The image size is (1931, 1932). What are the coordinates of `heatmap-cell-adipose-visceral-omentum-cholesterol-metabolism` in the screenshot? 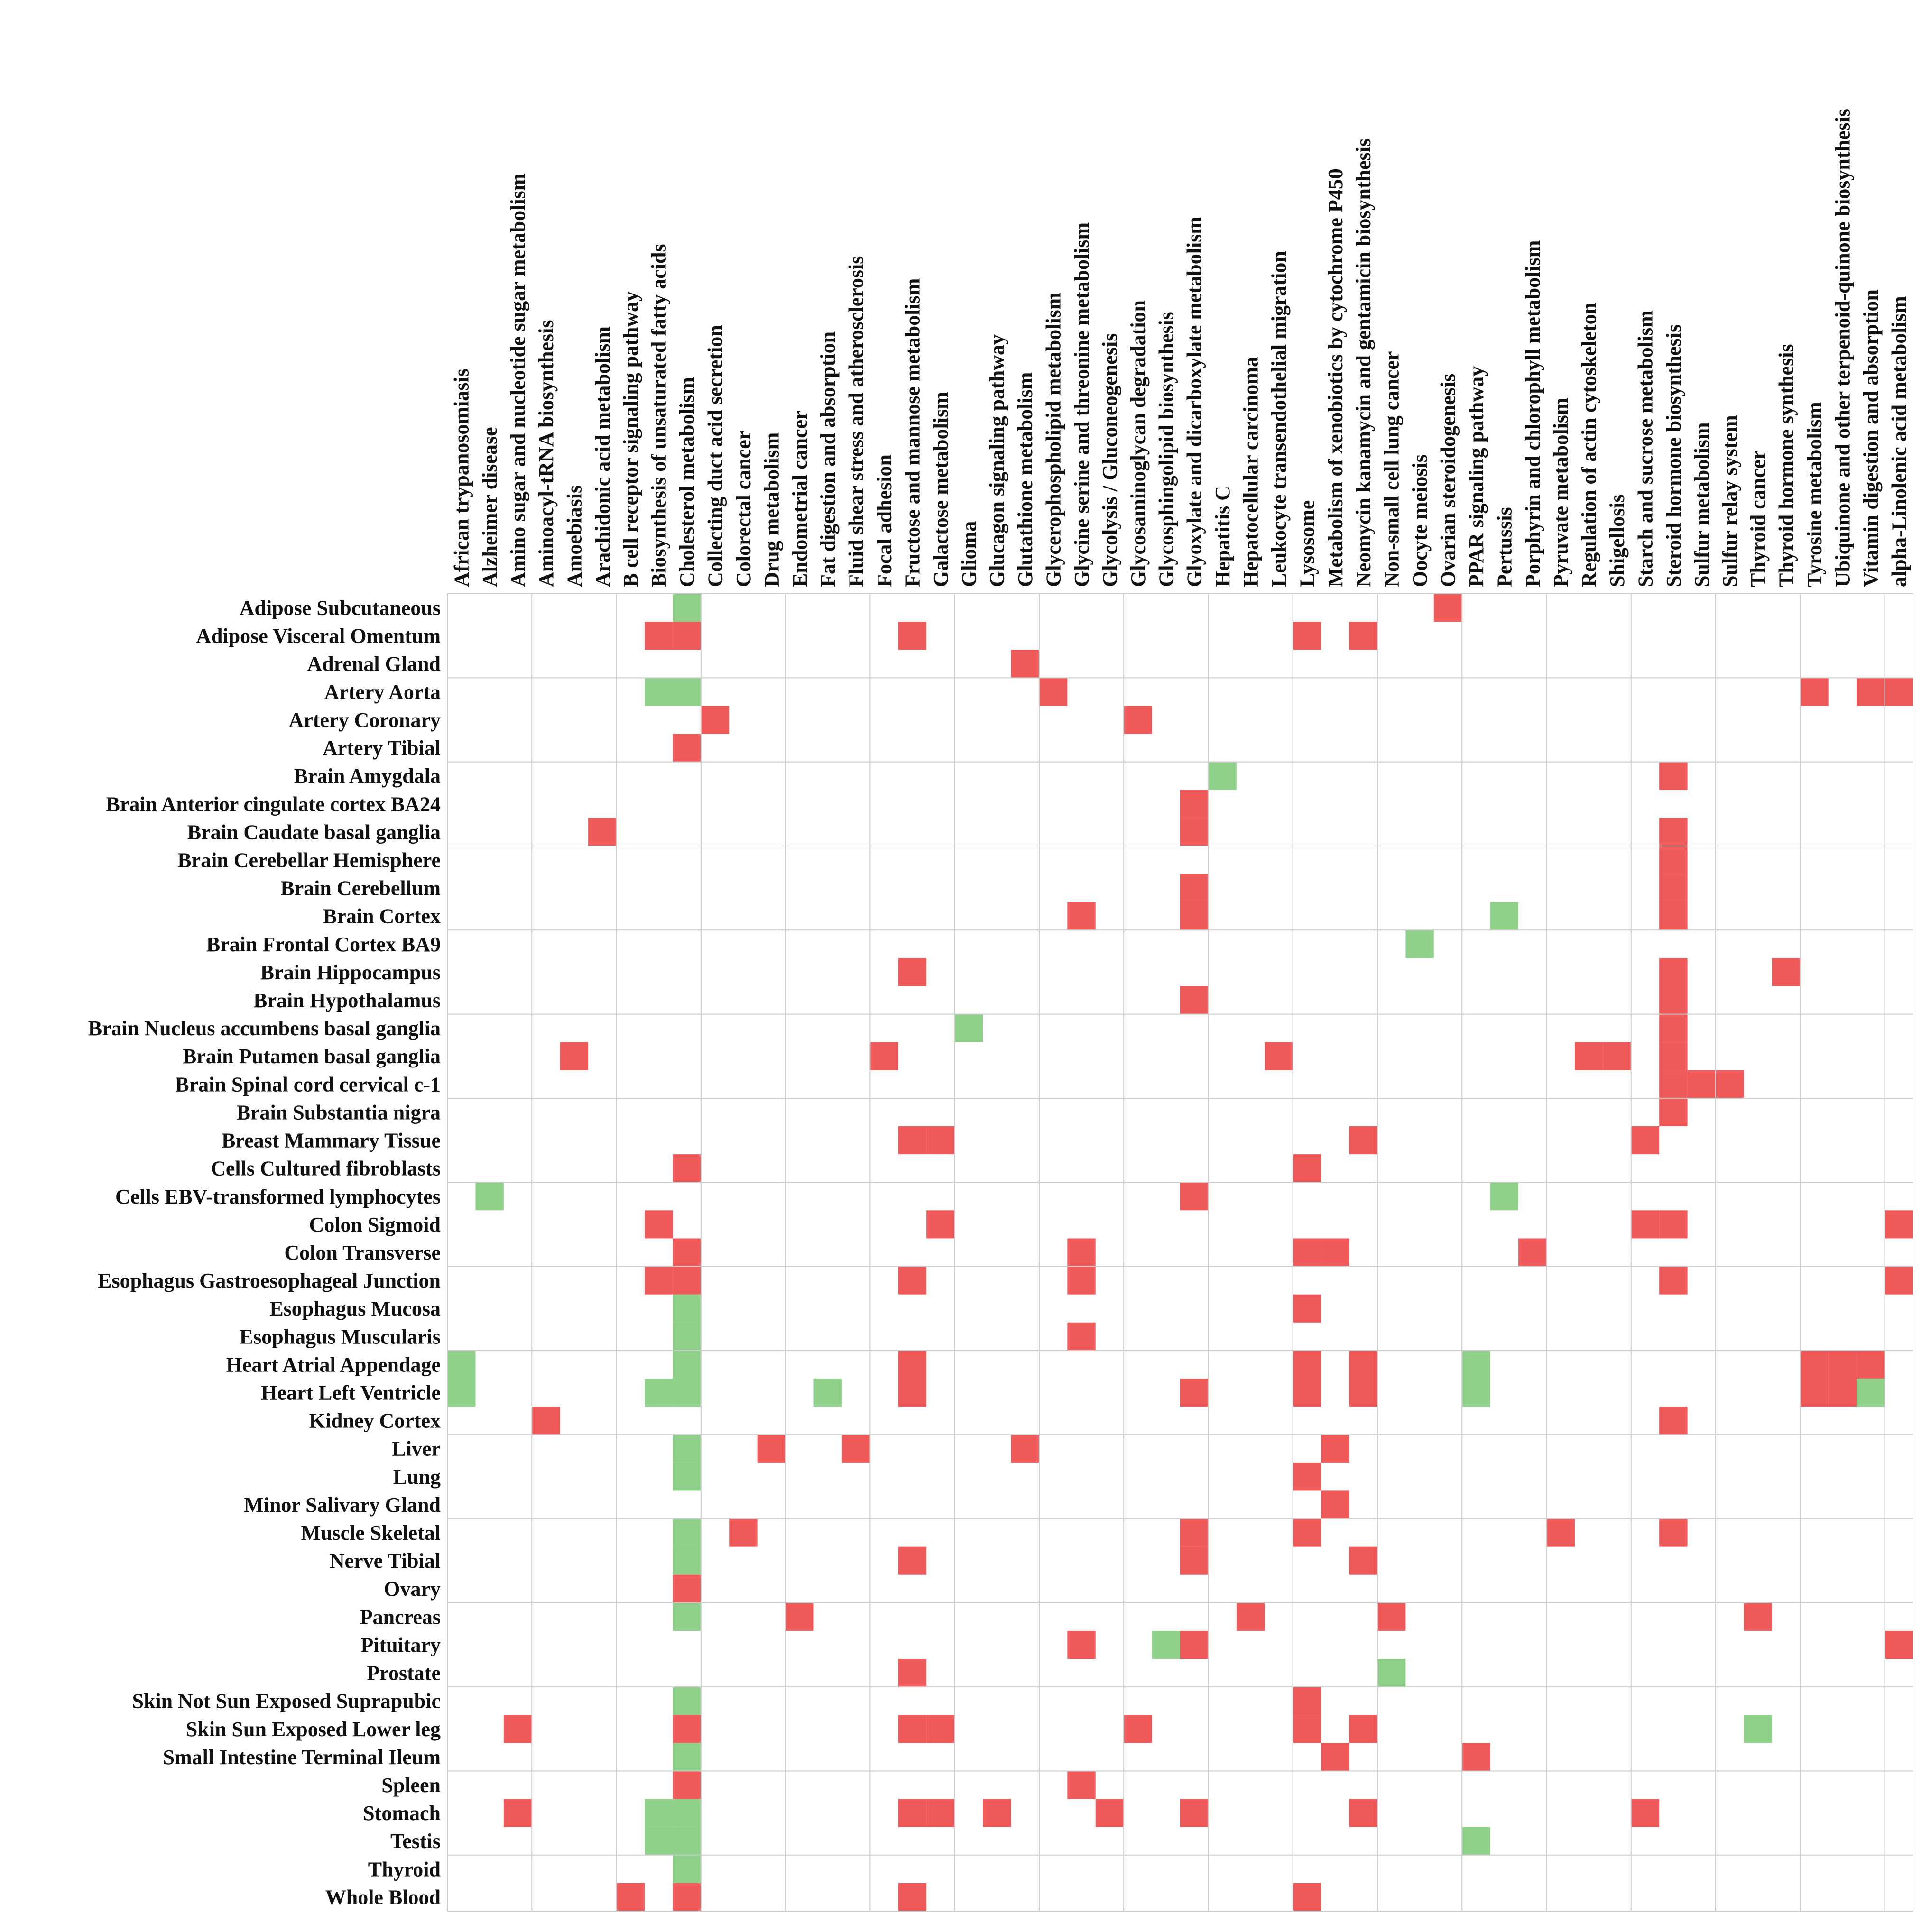 It's located at (687, 636).